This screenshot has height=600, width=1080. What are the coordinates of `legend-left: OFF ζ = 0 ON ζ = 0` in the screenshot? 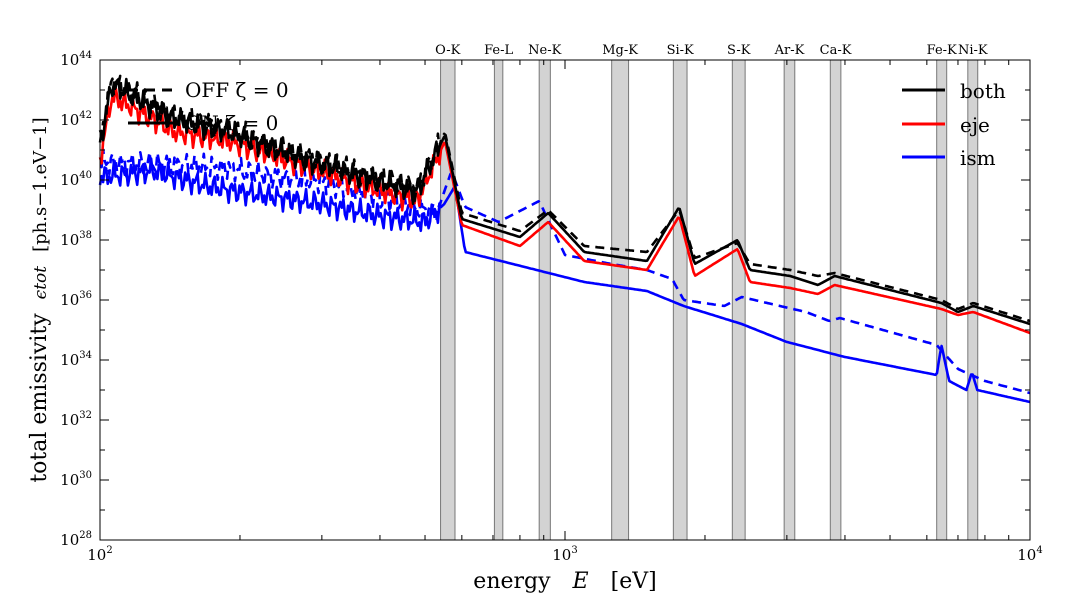 It's located at (208, 106).